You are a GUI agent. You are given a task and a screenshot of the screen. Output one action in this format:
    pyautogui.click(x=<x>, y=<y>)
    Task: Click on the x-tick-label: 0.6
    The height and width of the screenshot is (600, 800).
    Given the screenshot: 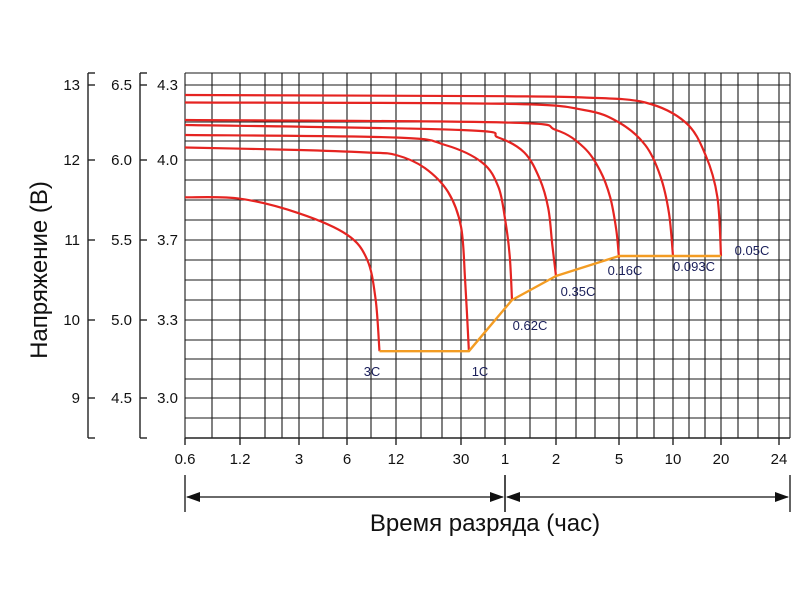 What is the action you would take?
    pyautogui.click(x=185, y=459)
    